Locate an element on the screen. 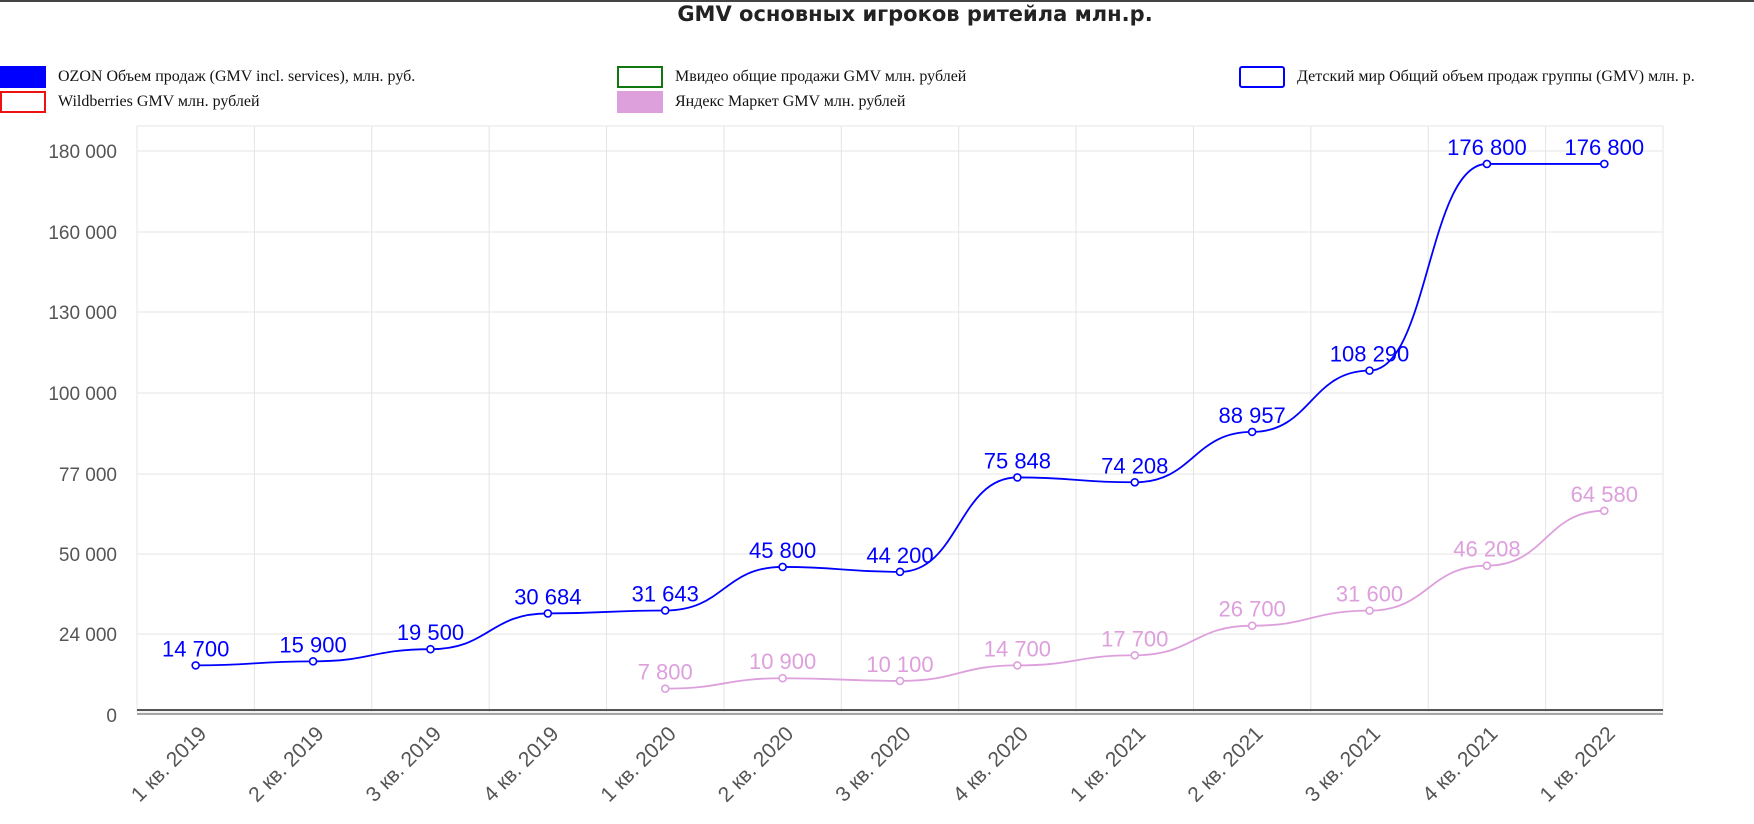 This screenshot has height=824, width=1754. y-tick-label: 0 is located at coordinates (111, 716).